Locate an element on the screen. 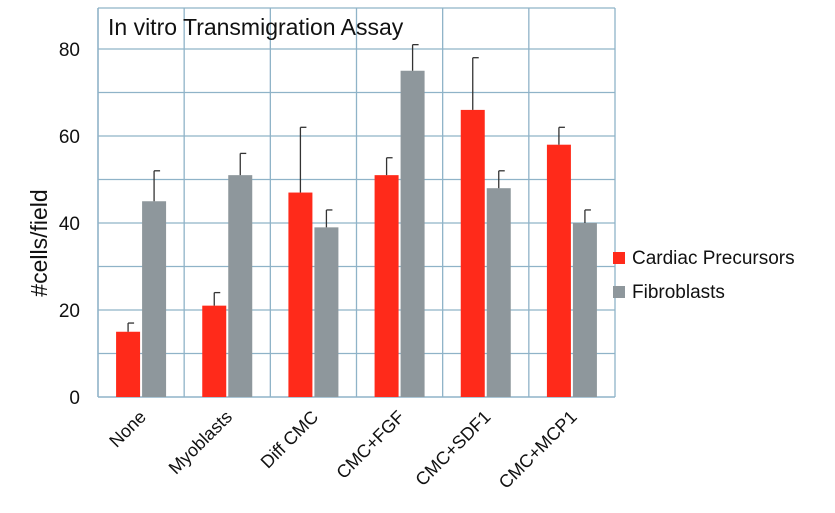 This screenshot has width=835, height=513. chart-title: In vitro Transmigration Assay is located at coordinates (256, 27).